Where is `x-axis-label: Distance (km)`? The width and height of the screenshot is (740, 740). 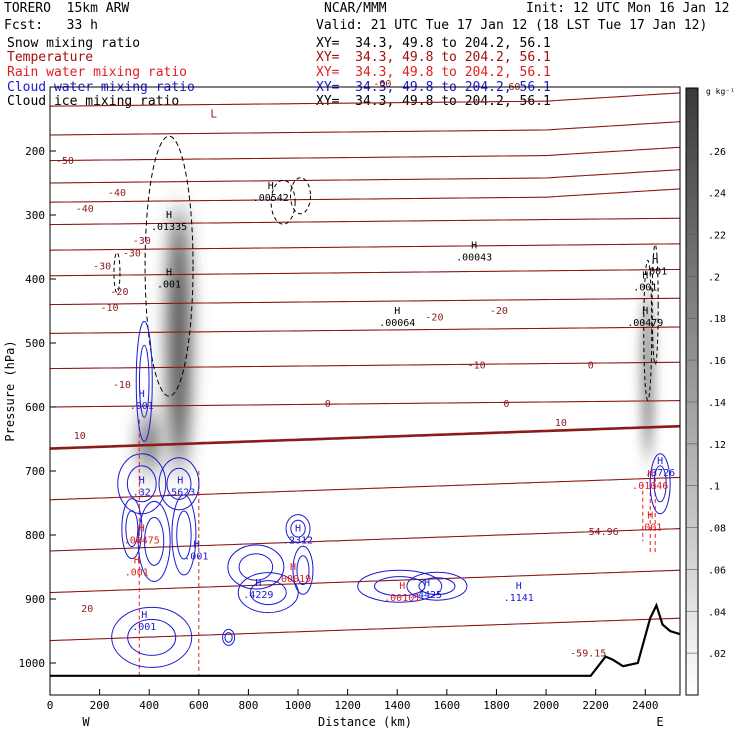
x-axis-label: Distance (km) is located at coordinates (365, 722).